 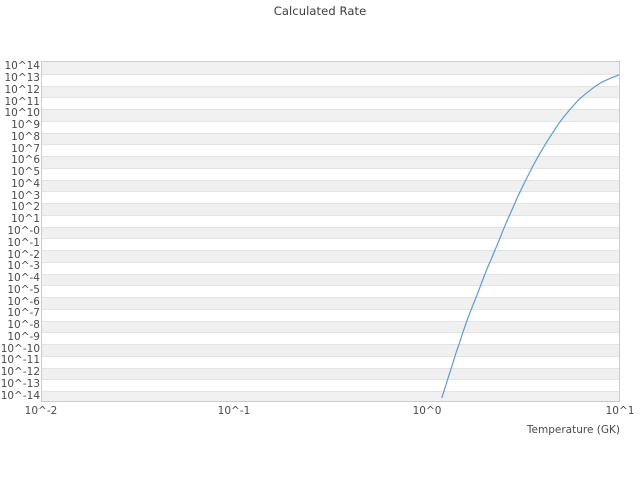 What do you see at coordinates (23, 266) in the screenshot?
I see `y-tick-label: 10^-3` at bounding box center [23, 266].